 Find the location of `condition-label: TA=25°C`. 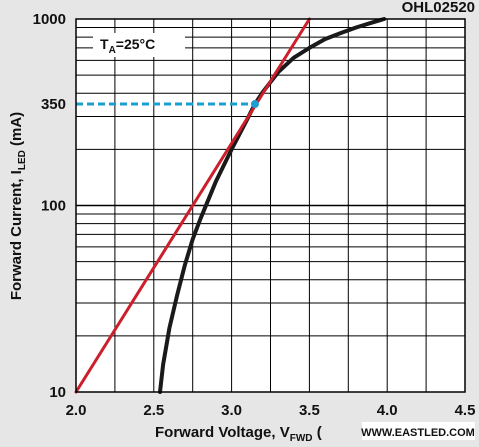

condition-label: TA=25°C is located at coordinates (127, 46).